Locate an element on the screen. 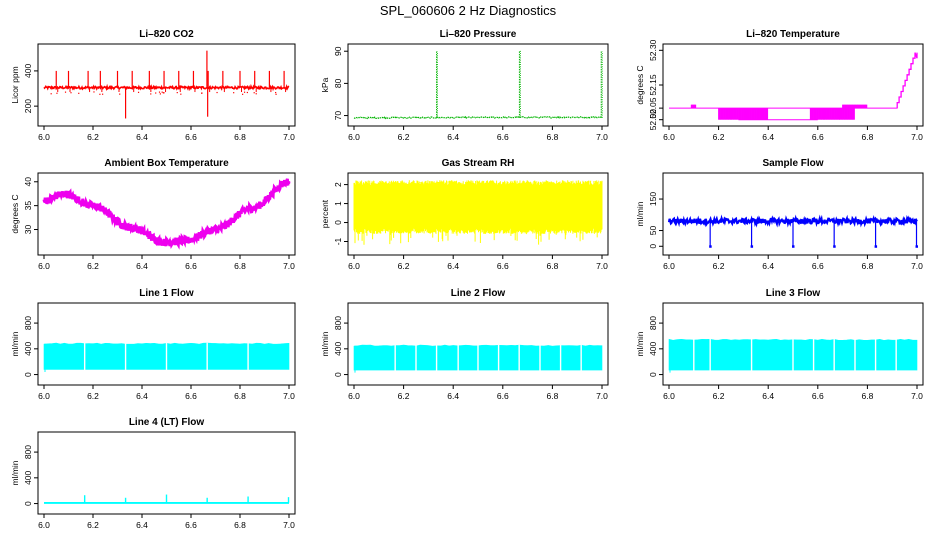  y-tick-label: 52.00 is located at coordinates (653, 120).